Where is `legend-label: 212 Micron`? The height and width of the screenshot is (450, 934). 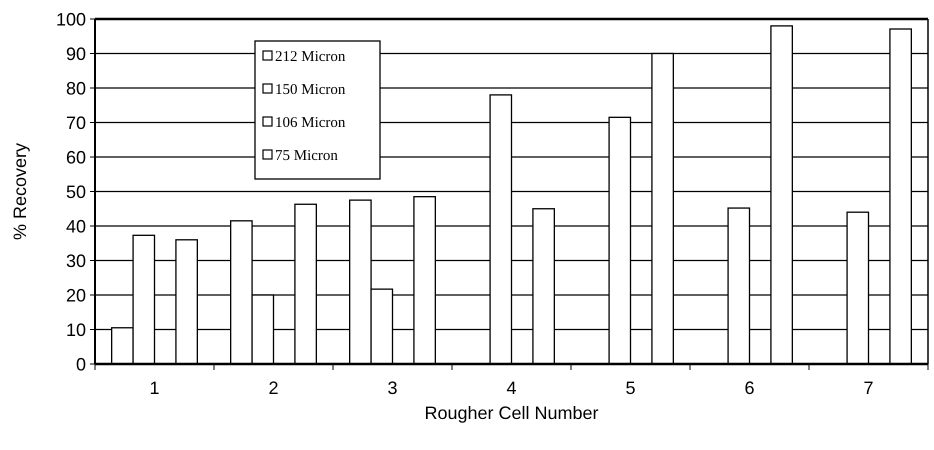
legend-label: 212 Micron is located at coordinates (310, 57).